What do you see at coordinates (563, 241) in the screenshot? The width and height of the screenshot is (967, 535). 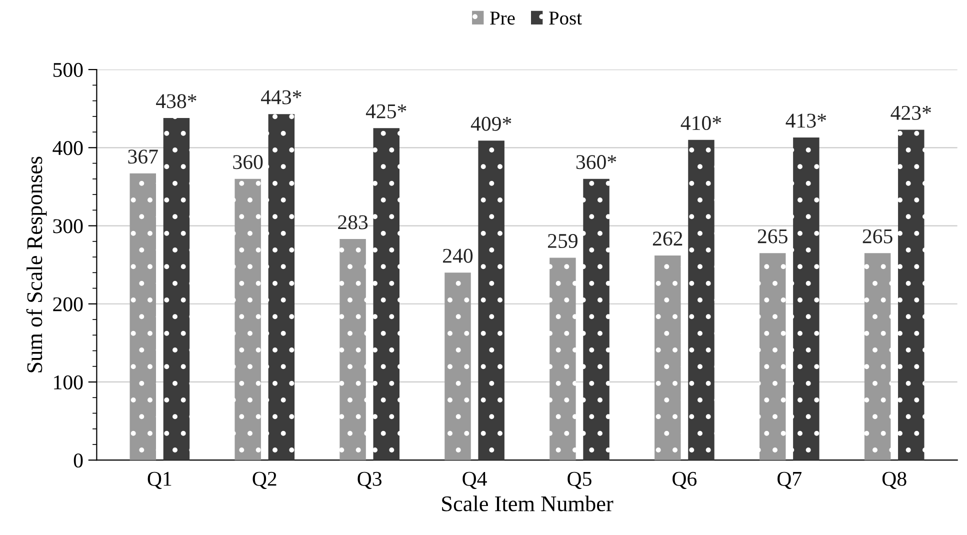 I see `data-label: 259` at bounding box center [563, 241].